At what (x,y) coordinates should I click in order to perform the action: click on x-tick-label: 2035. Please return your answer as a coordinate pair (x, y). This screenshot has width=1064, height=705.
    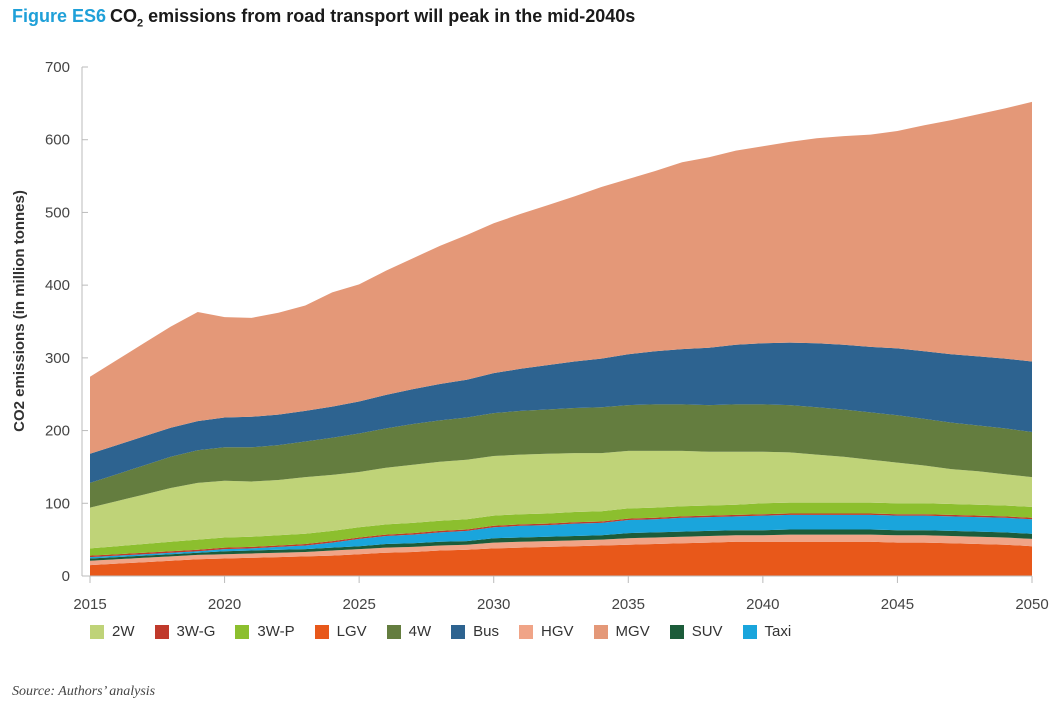
    Looking at the image, I should click on (628, 604).